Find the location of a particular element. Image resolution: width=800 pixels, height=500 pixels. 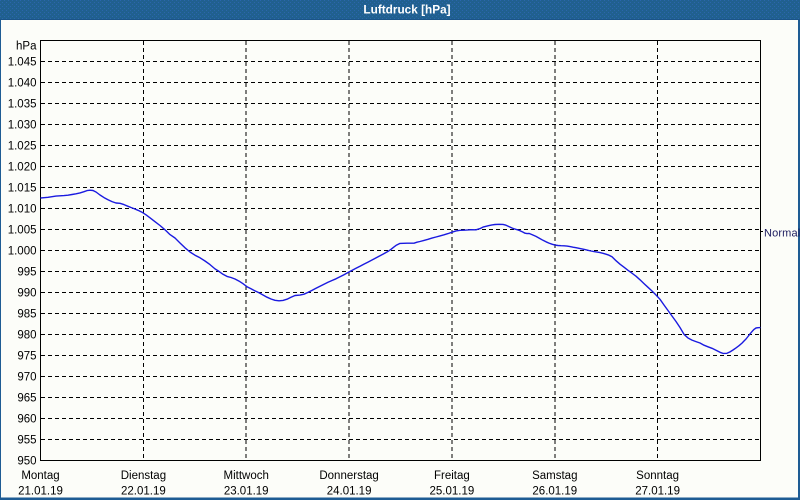

svg-text: 1.015 is located at coordinates (22, 189).